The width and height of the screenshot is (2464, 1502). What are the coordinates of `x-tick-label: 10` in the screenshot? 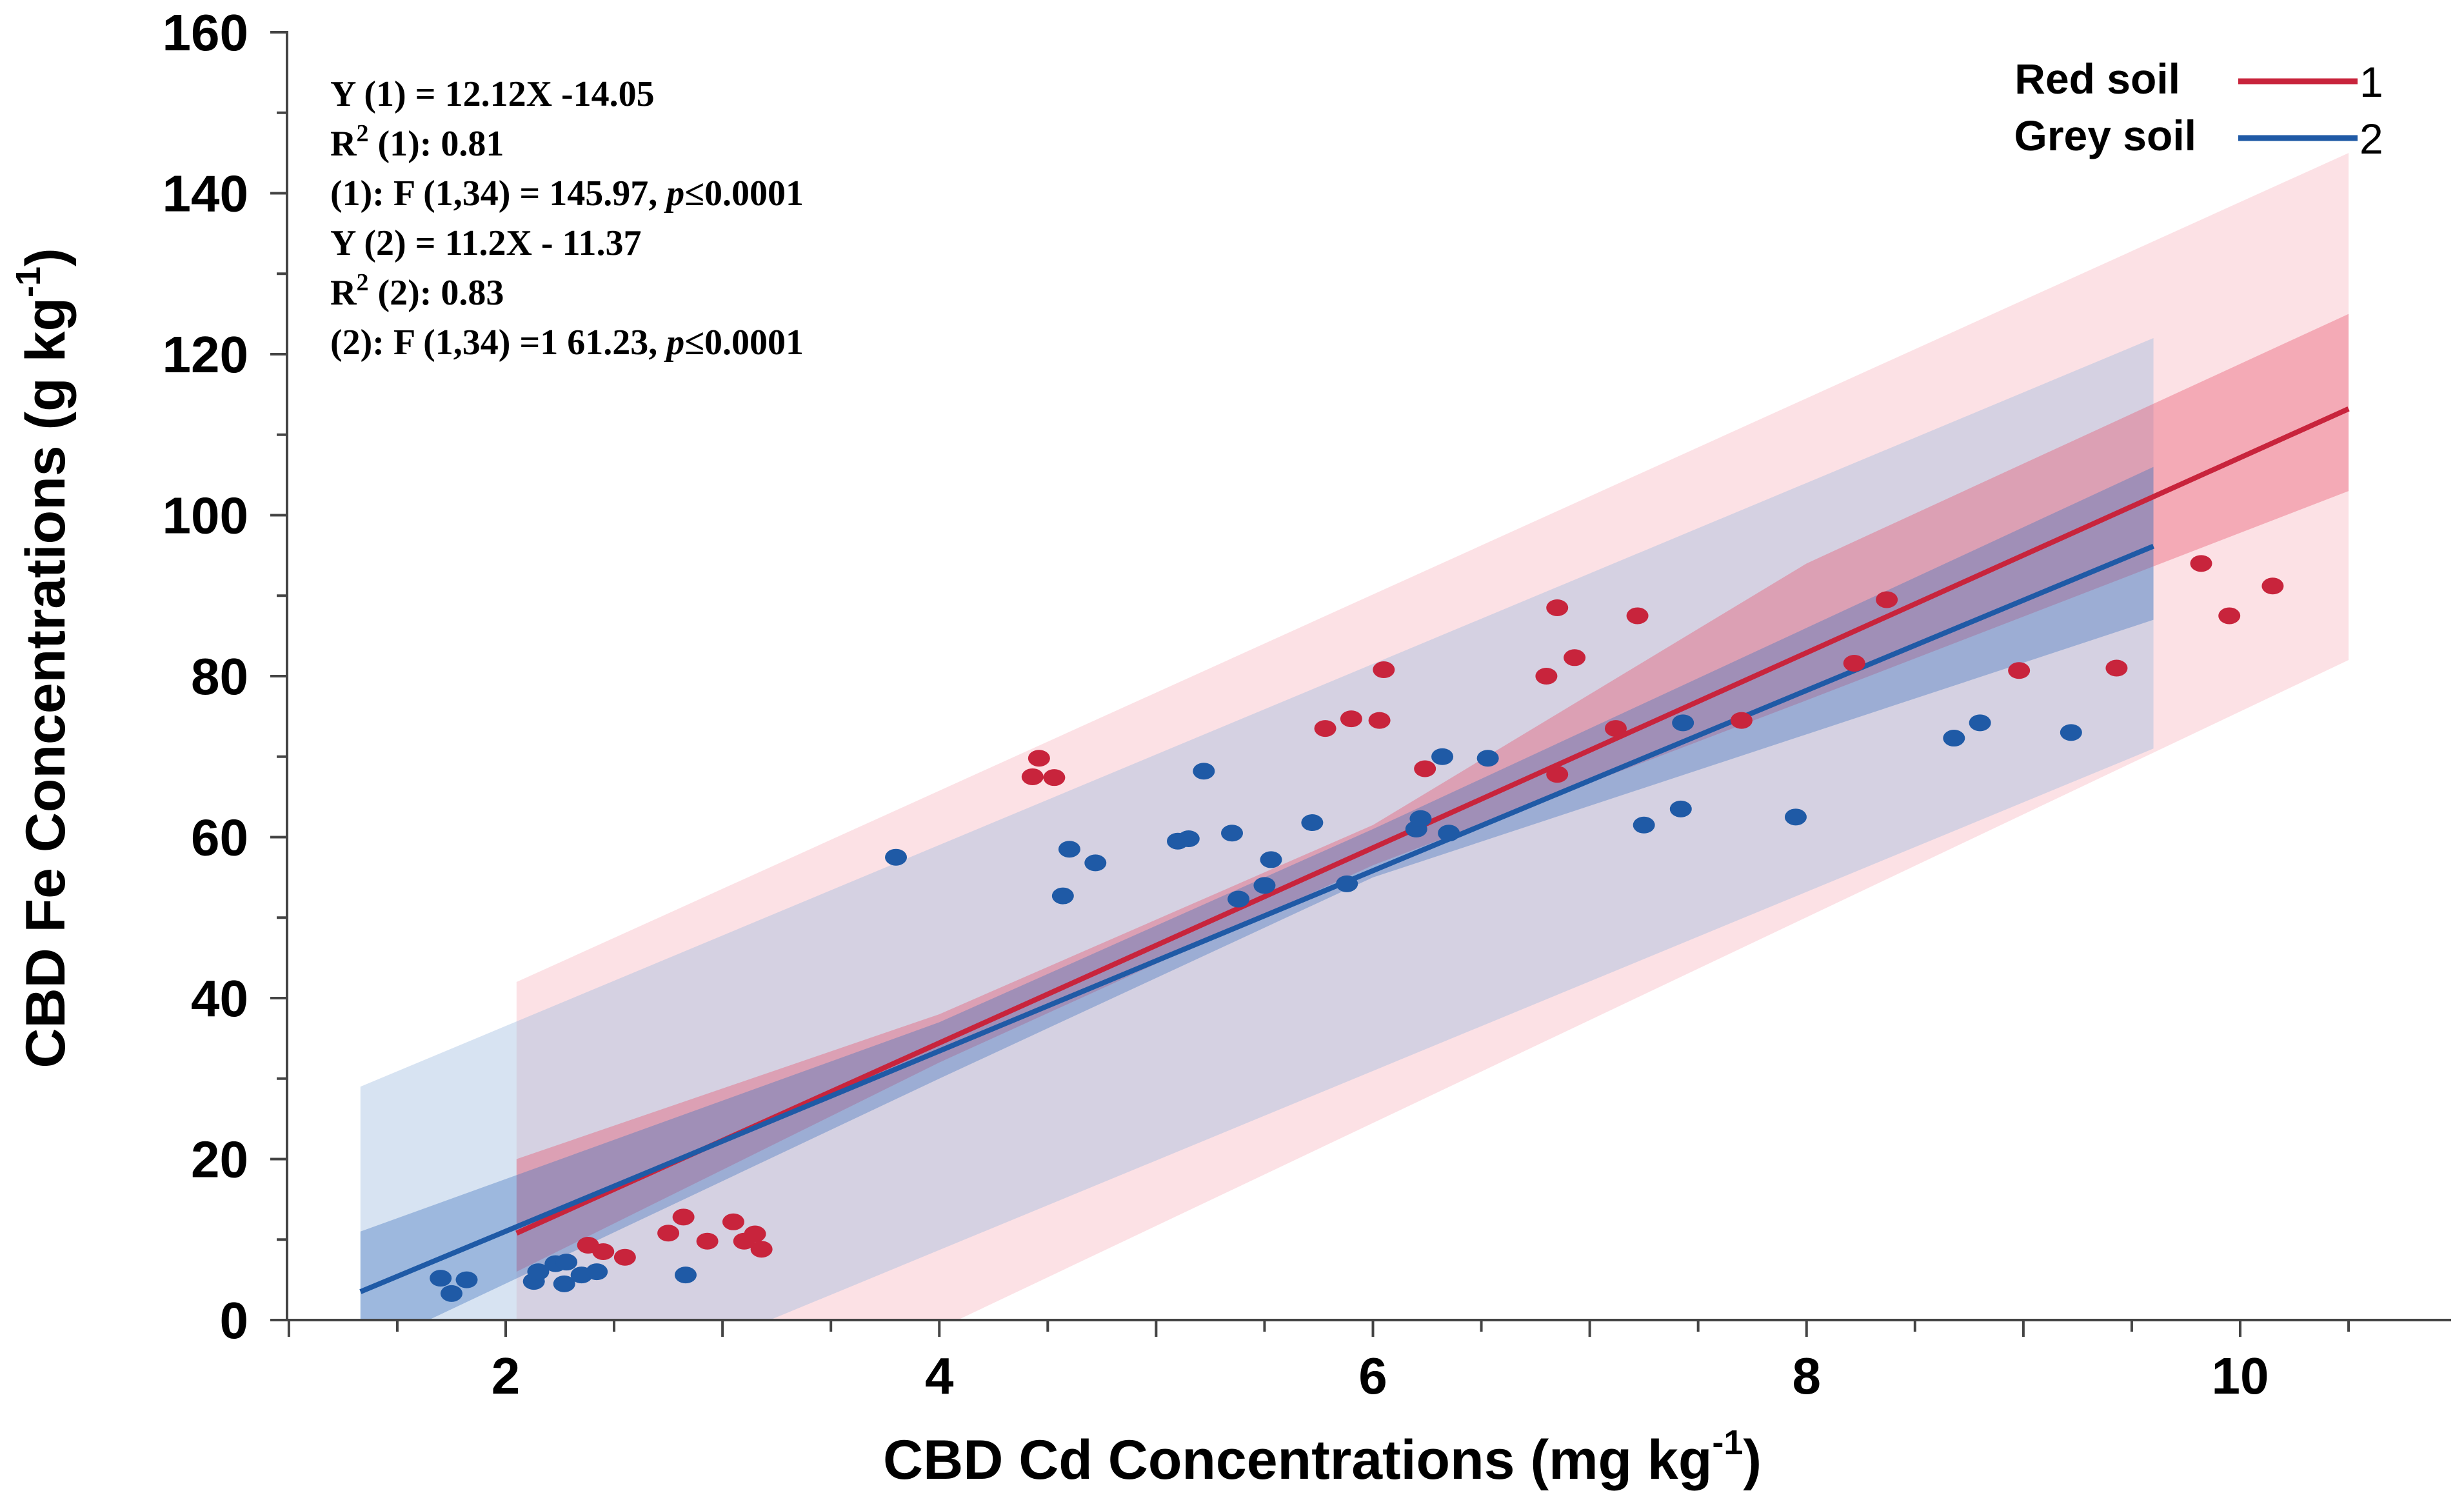 It's located at (2240, 1376).